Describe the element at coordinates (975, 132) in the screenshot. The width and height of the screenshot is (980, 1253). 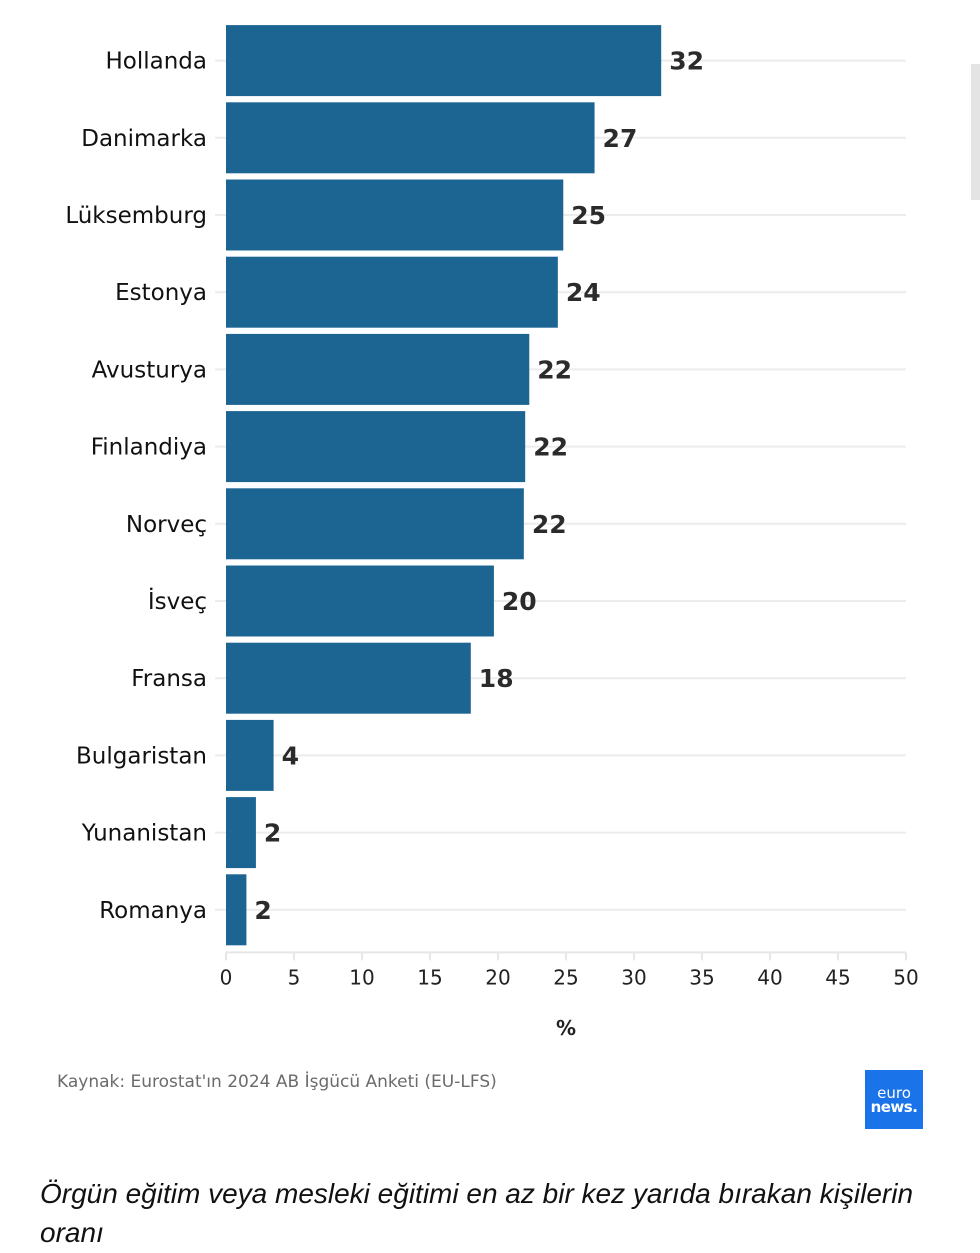
I see `scrollbar-thumb` at that location.